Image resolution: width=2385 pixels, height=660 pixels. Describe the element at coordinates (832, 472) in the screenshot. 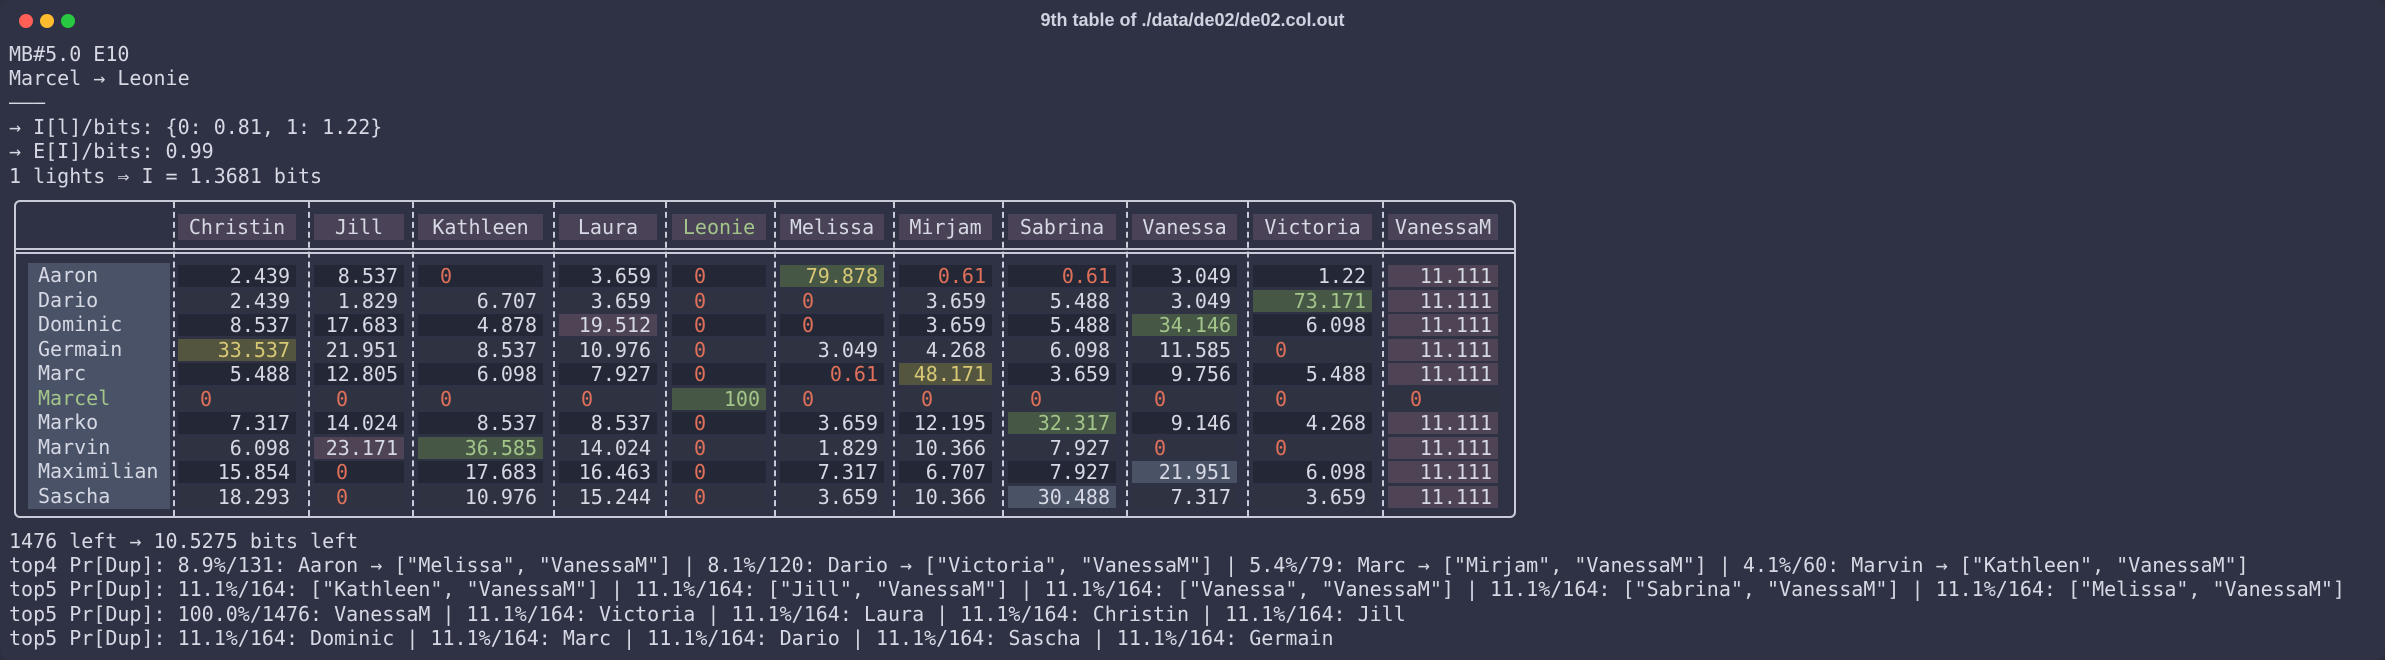

I see `cell-maximilian-melissa: 7.317` at that location.